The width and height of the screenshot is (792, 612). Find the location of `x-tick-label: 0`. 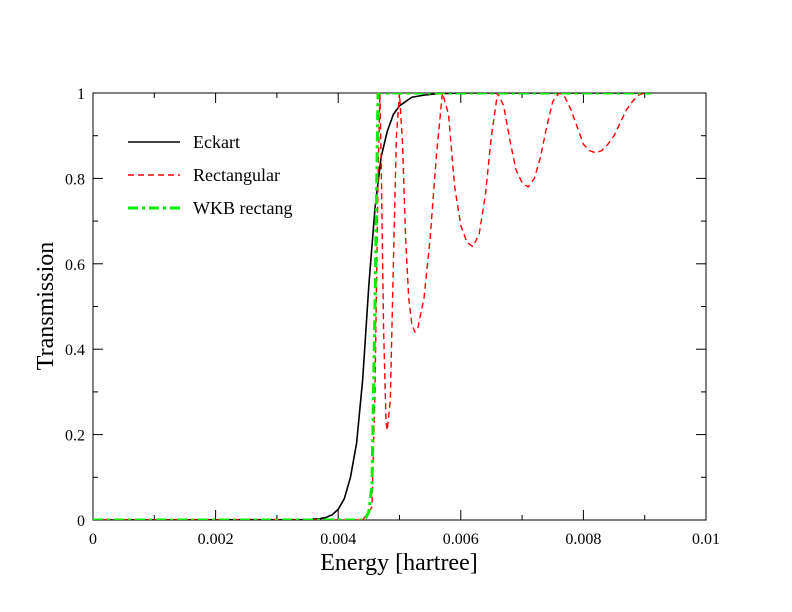

x-tick-label: 0 is located at coordinates (93, 539).